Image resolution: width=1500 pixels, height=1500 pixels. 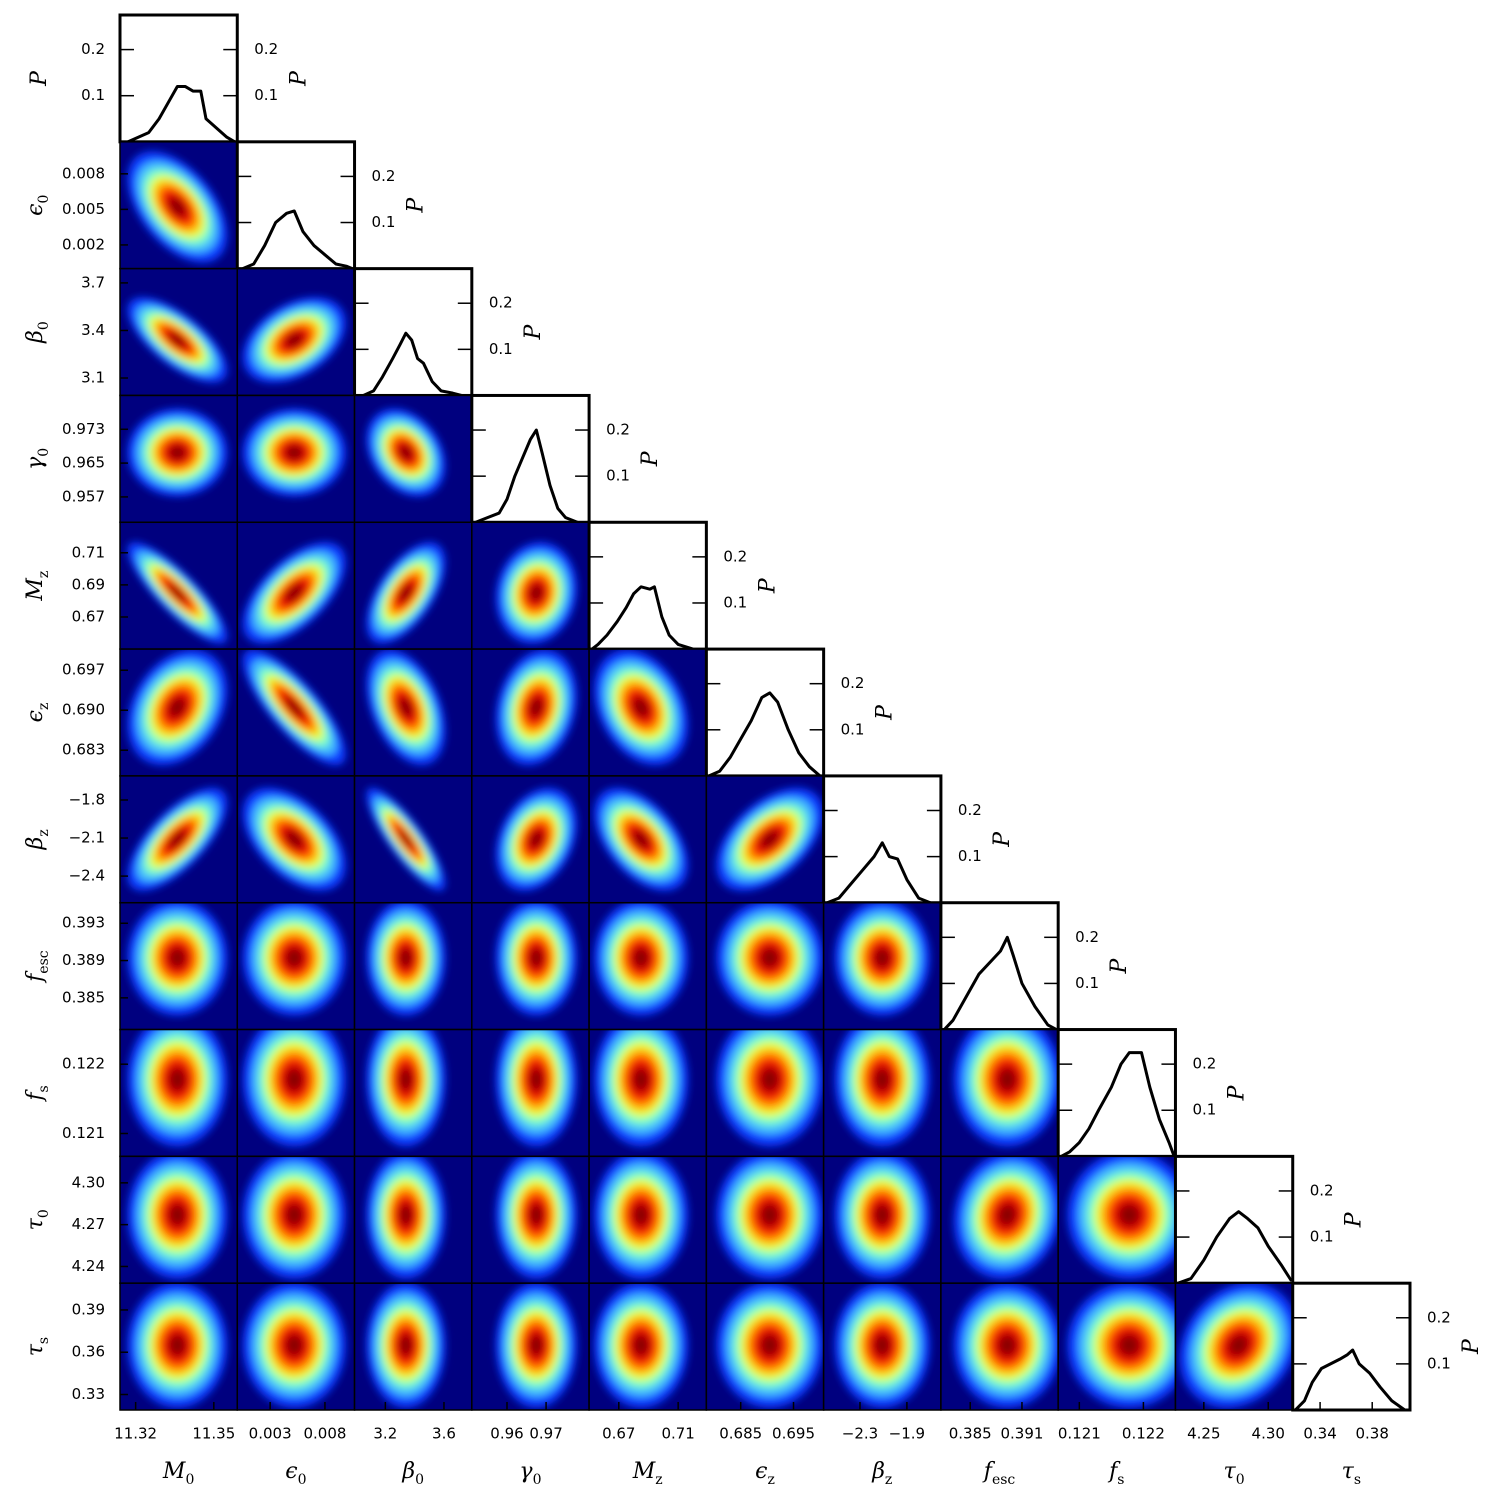 I want to click on axis-label: fesc, so click(x=999, y=1473).